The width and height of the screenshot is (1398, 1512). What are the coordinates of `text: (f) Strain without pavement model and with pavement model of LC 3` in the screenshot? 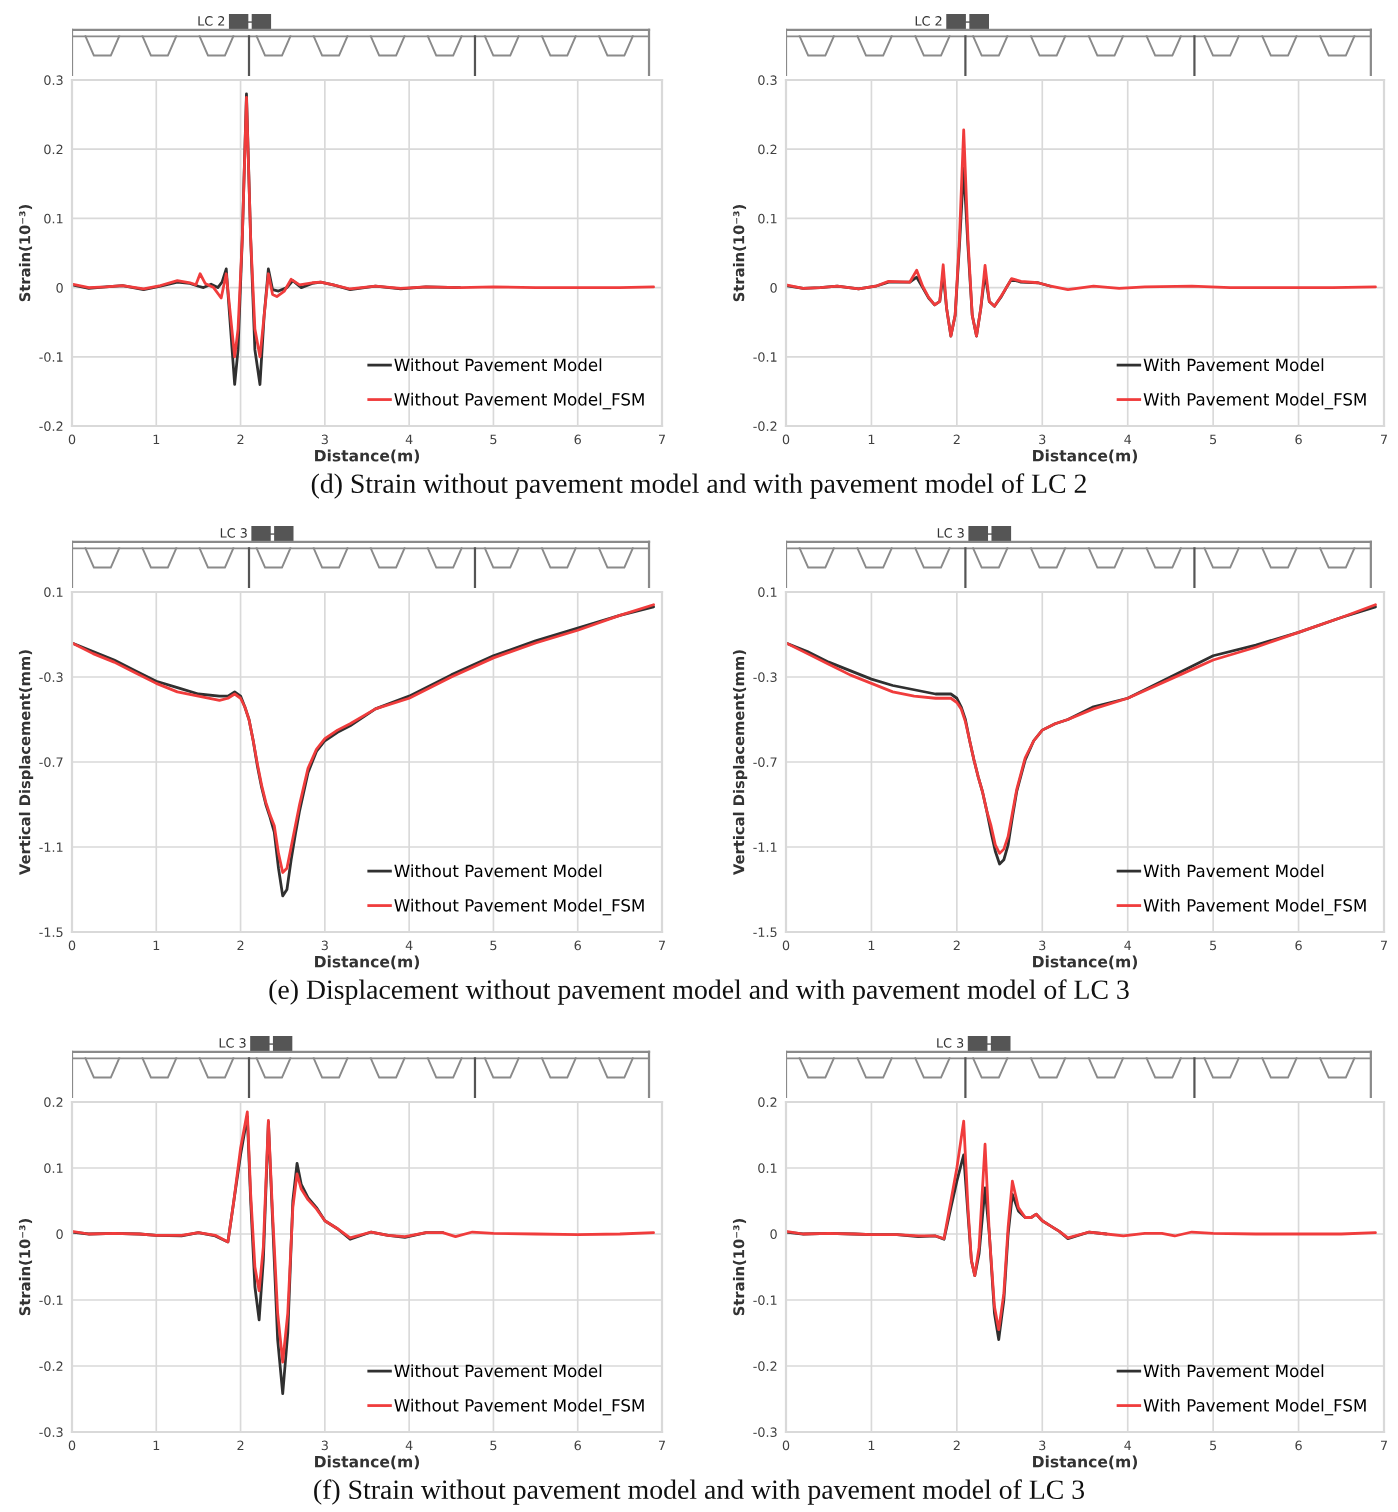 It's located at (699, 1492).